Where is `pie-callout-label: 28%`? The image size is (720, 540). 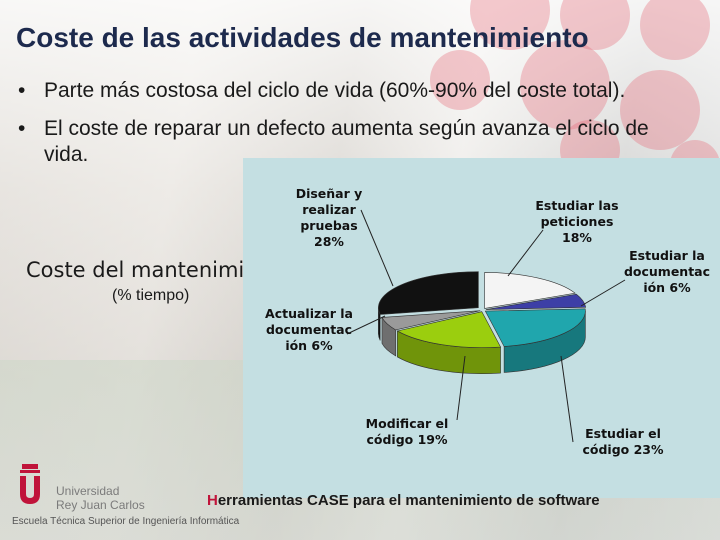 pie-callout-label: 28% is located at coordinates (329, 241).